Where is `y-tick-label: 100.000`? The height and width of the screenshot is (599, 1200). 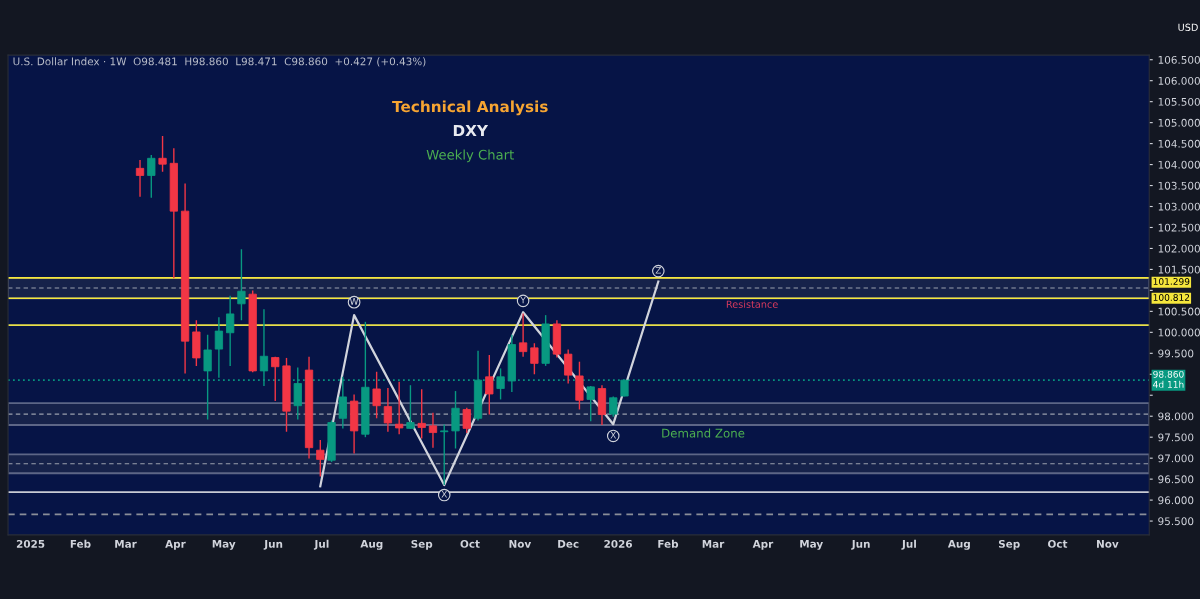
y-tick-label: 100.000 is located at coordinates (1179, 332).